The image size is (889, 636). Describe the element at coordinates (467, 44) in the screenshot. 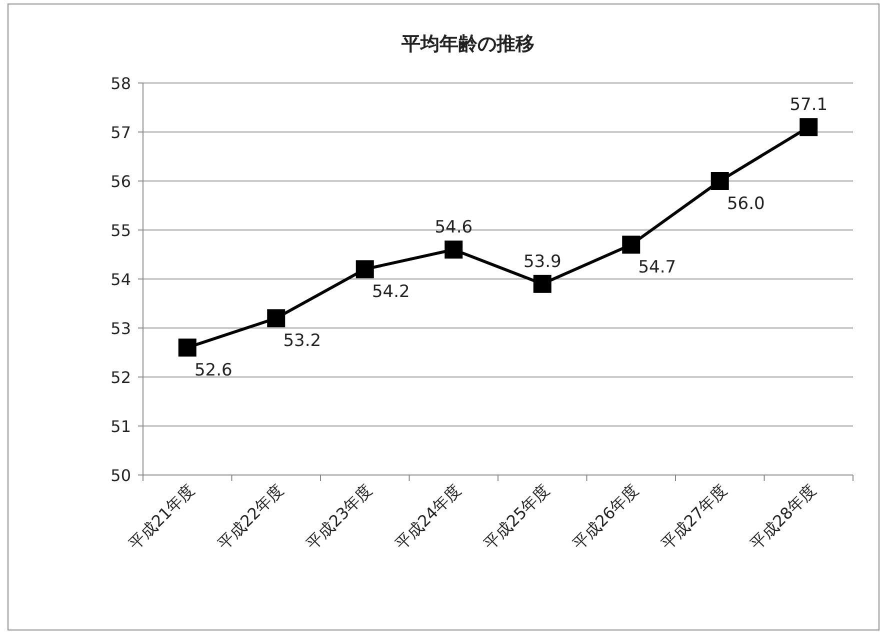

I see `chart-title: 平均年齢の推移` at that location.